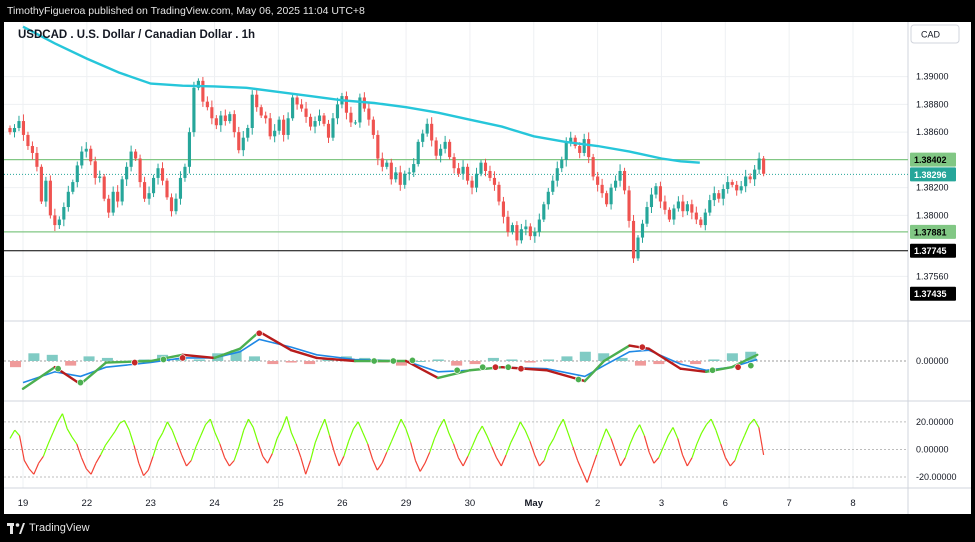 This screenshot has width=975, height=542. I want to click on price-tag, so click(933, 159).